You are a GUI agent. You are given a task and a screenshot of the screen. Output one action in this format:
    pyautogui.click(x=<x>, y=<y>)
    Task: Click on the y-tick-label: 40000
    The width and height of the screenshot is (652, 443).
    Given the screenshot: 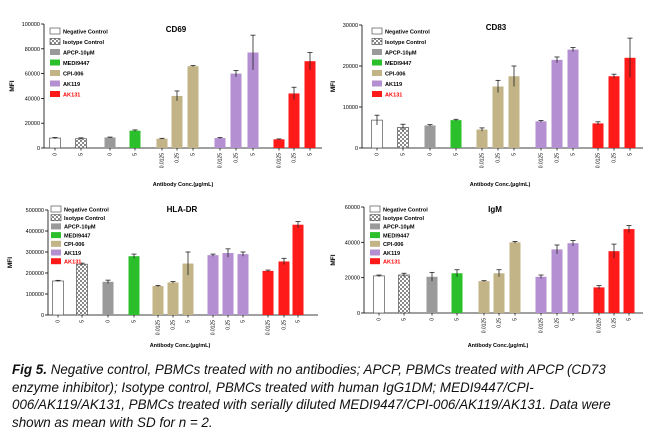 What is the action you would take?
    pyautogui.click(x=32, y=99)
    